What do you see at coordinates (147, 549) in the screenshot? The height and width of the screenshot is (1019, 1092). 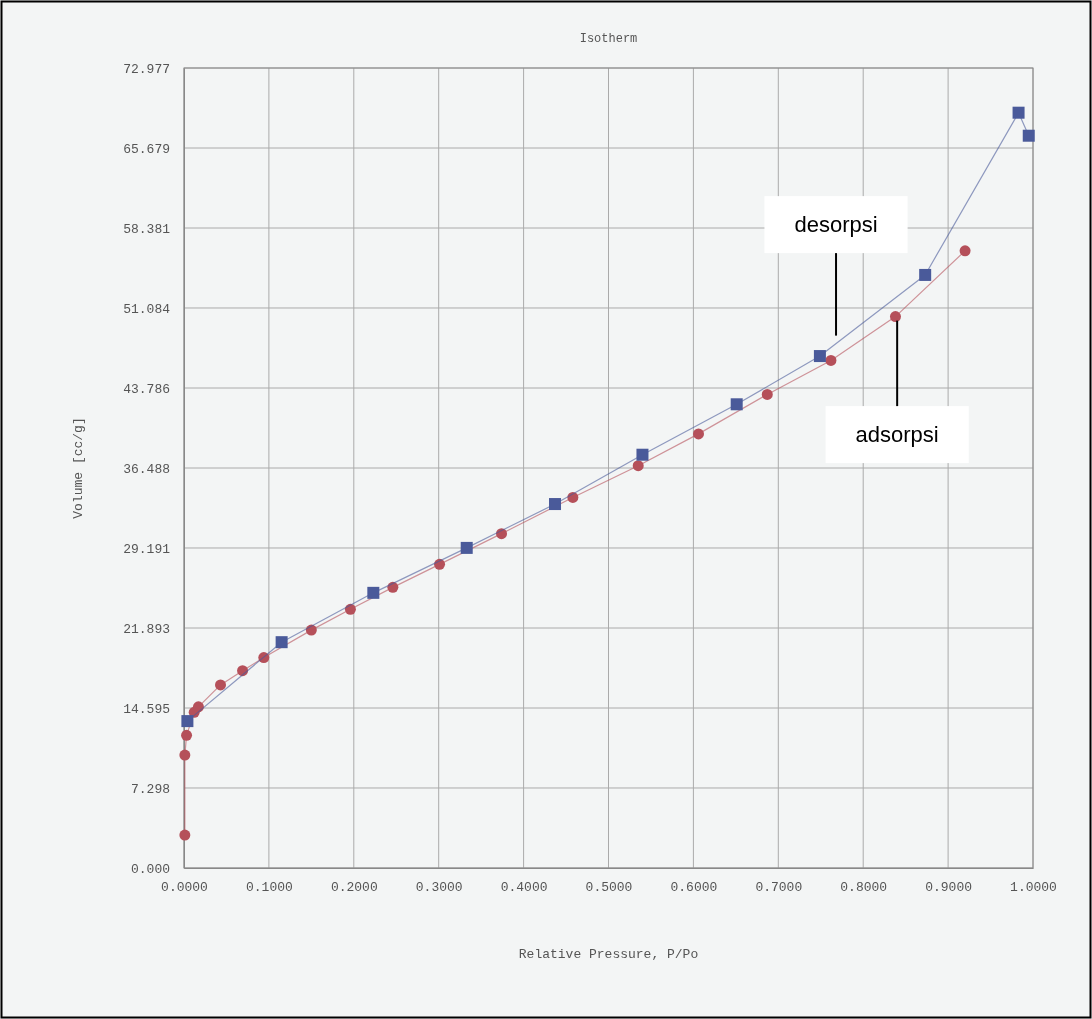 I see `y-tick-label: 29.191` at bounding box center [147, 549].